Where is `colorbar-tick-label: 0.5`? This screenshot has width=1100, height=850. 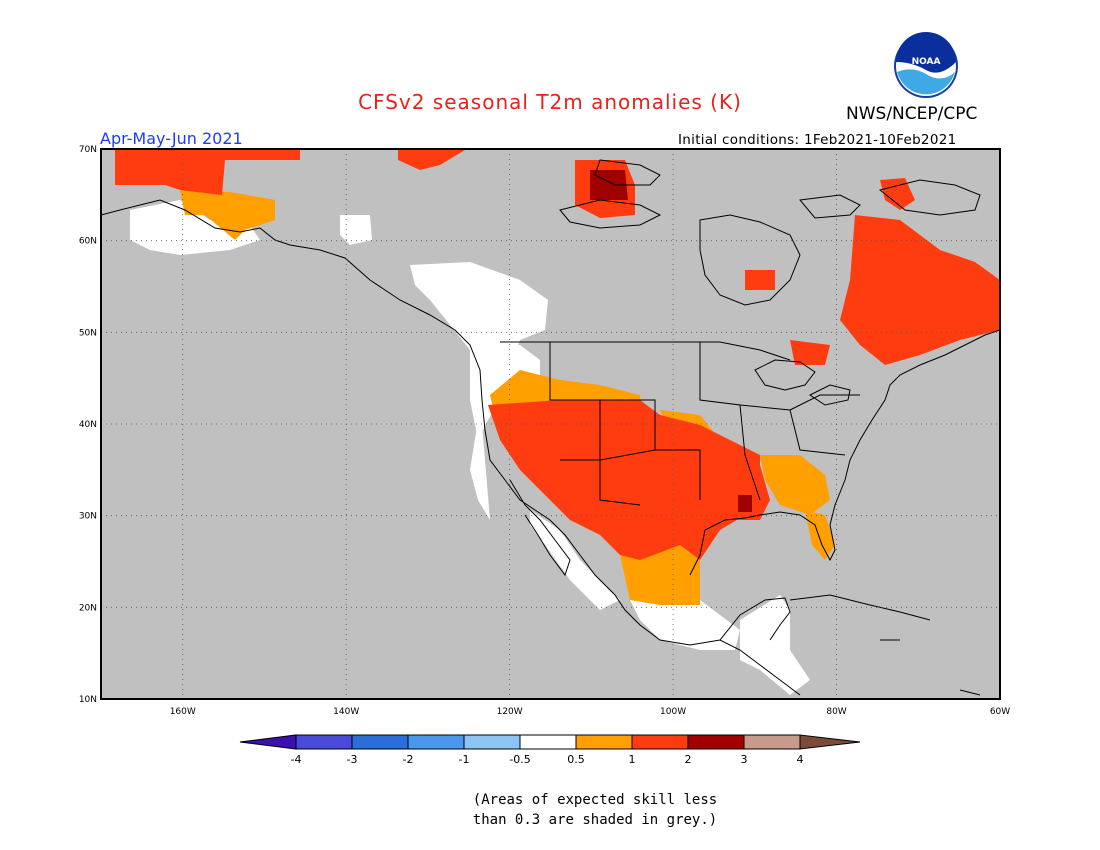 colorbar-tick-label: 0.5 is located at coordinates (576, 759).